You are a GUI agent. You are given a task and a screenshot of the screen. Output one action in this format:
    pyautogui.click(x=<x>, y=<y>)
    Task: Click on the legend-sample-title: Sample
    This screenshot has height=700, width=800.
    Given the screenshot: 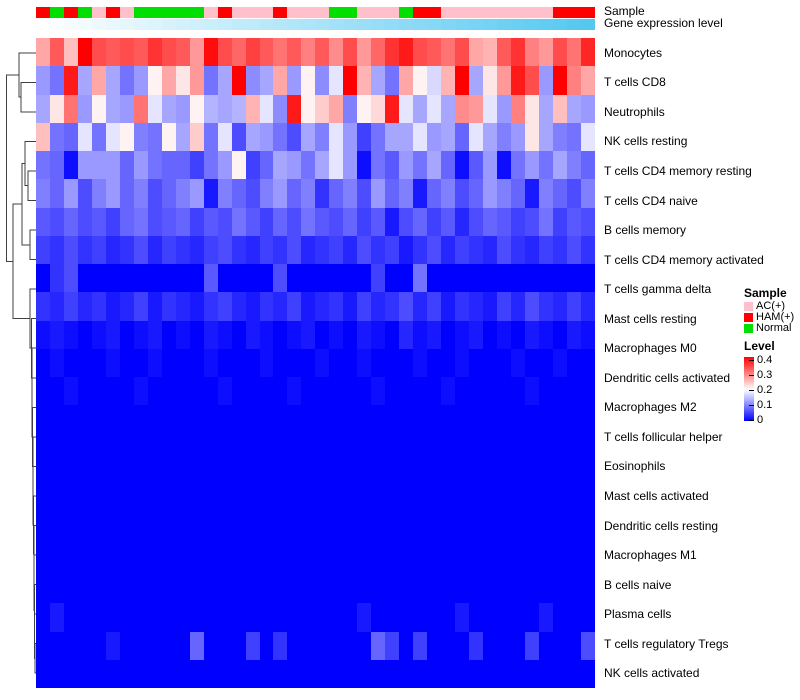 What is the action you would take?
    pyautogui.click(x=765, y=293)
    